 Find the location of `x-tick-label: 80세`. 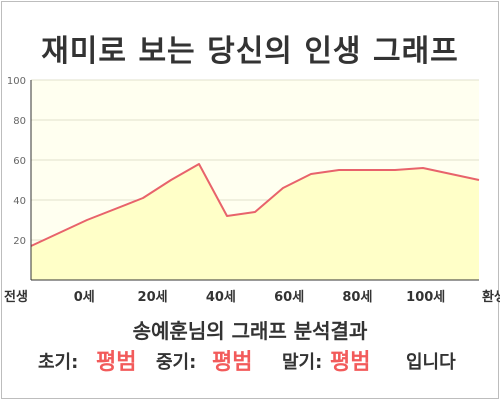

x-tick-label: 80세 is located at coordinates (357, 297).